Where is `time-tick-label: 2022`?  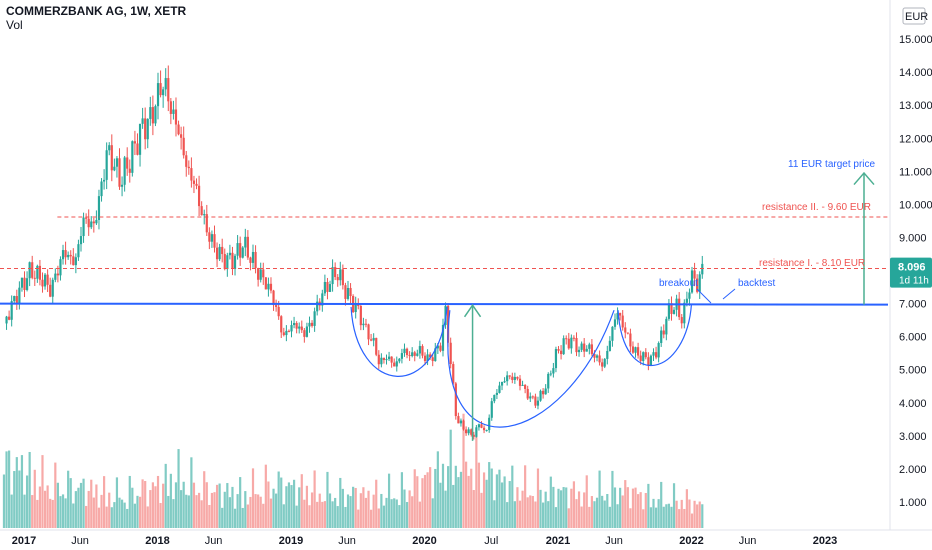 time-tick-label: 2022 is located at coordinates (691, 541).